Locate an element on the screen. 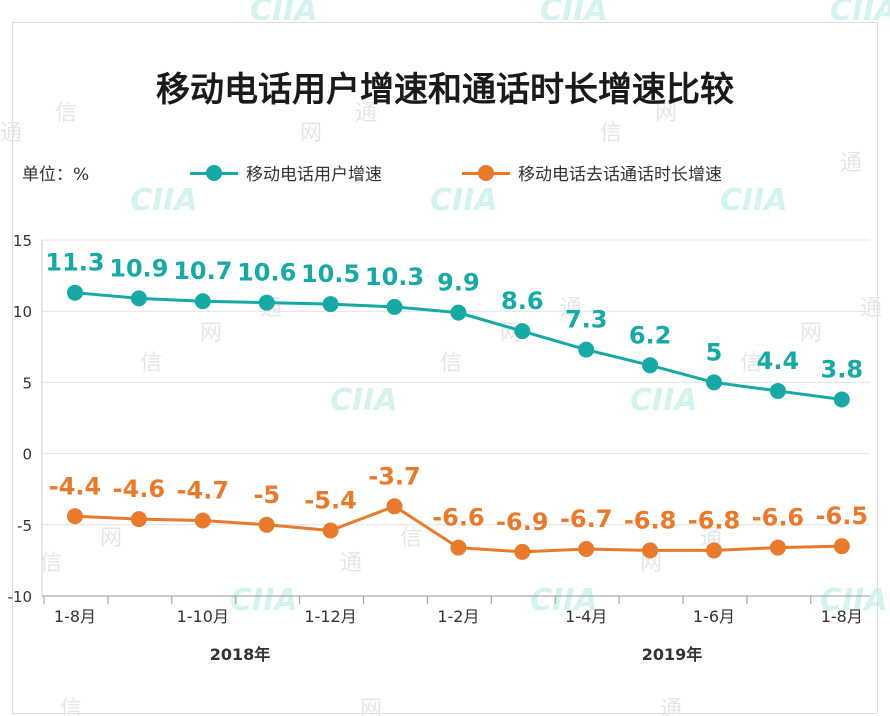  legend-marker-series1 is located at coordinates (214, 173).